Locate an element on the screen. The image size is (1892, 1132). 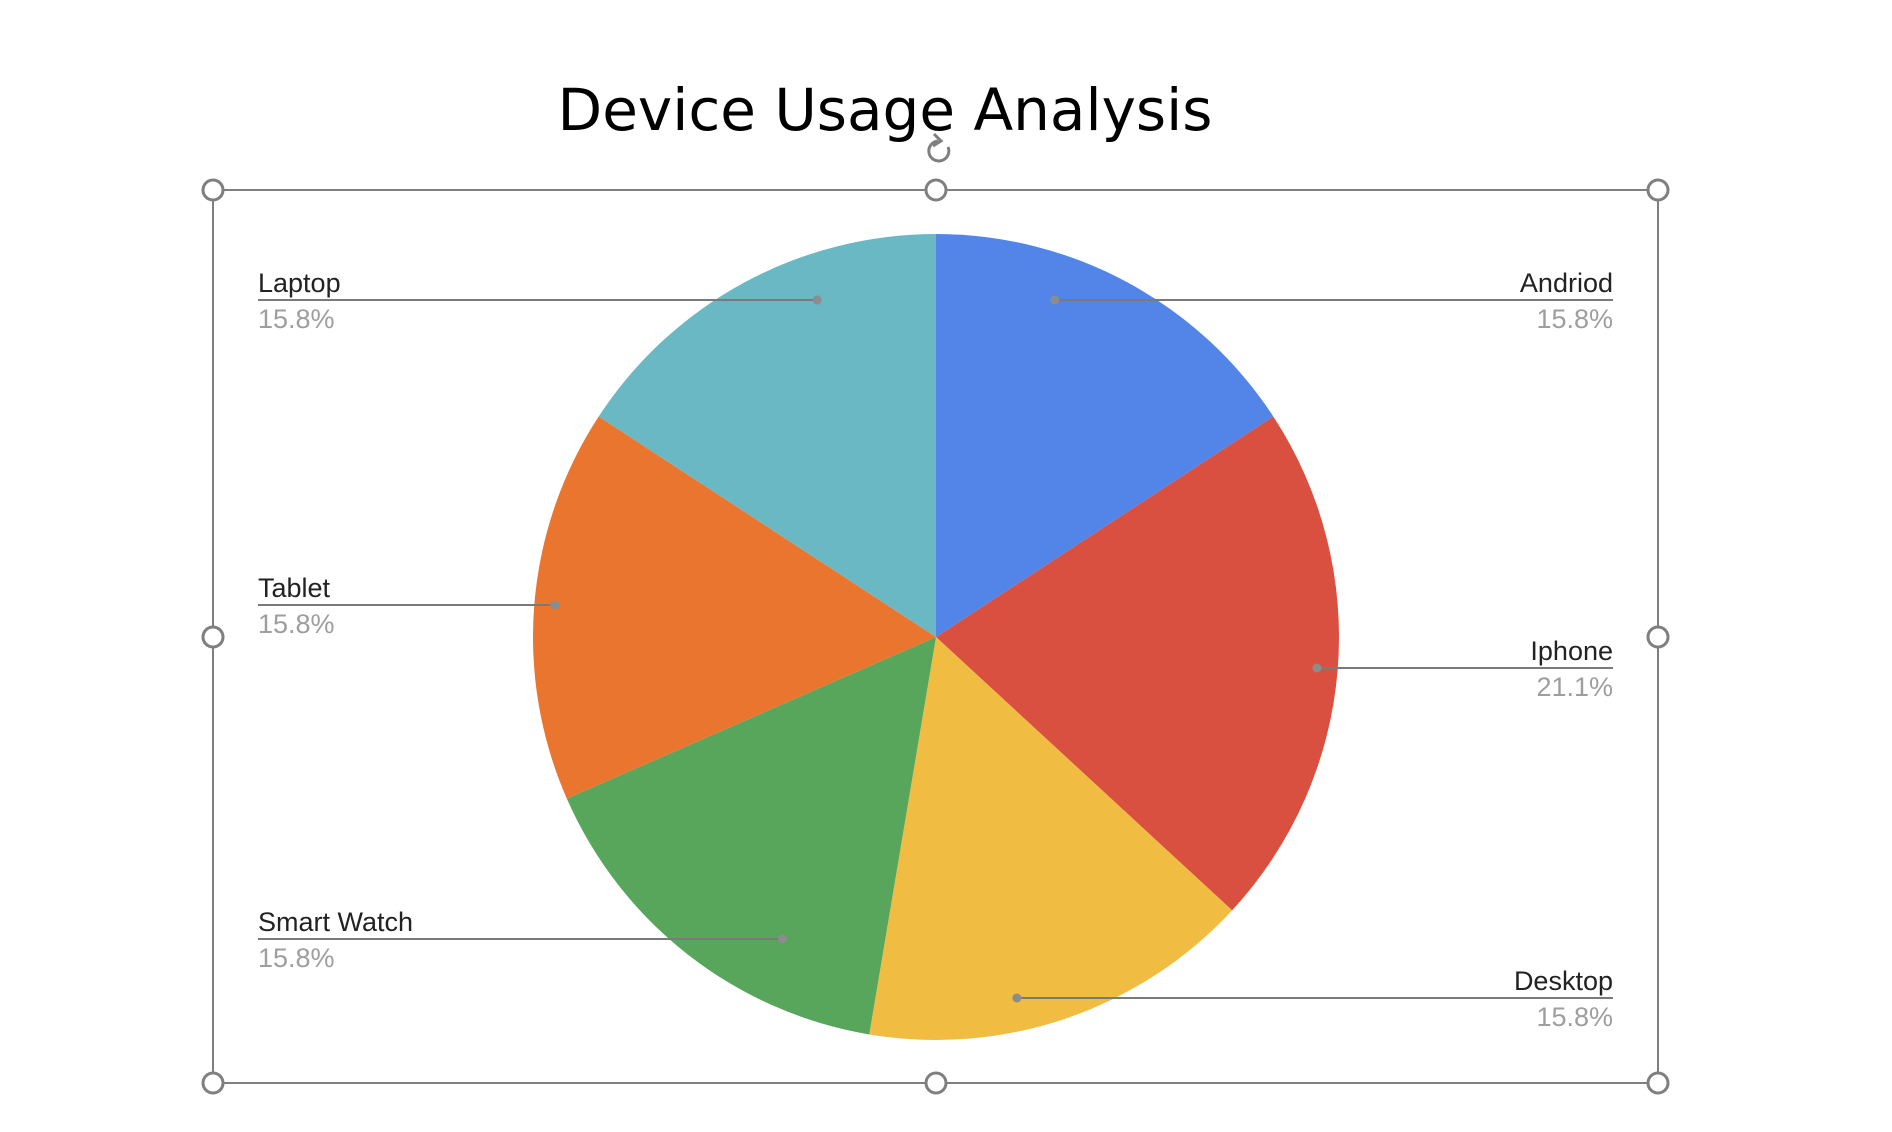
slice-label-category: Tablet is located at coordinates (294, 588).